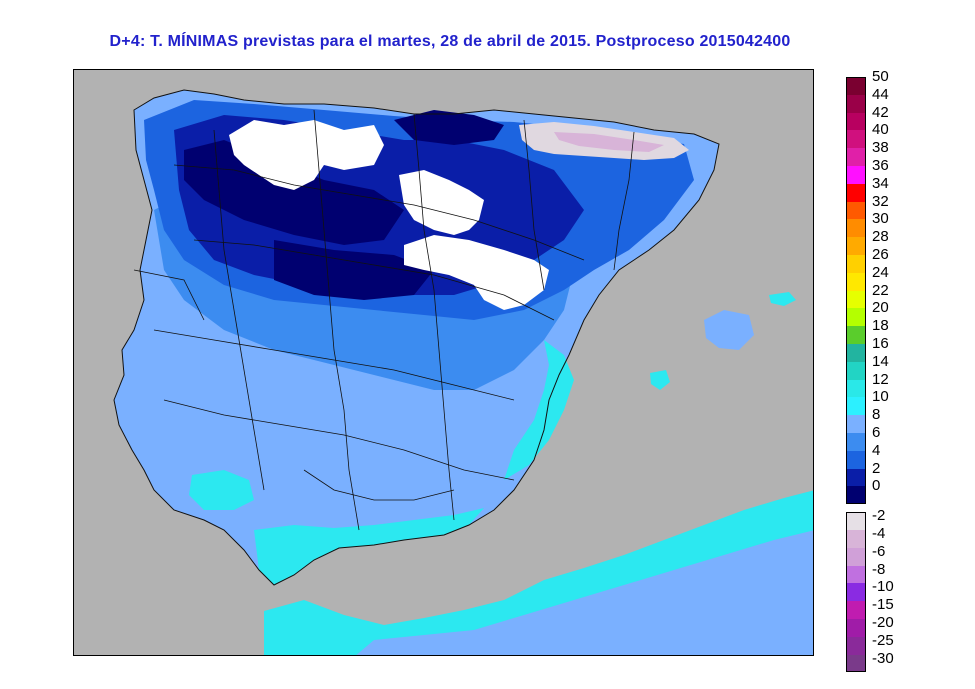 The height and width of the screenshot is (689, 975). What do you see at coordinates (876, 432) in the screenshot?
I see `legend-label: 6` at bounding box center [876, 432].